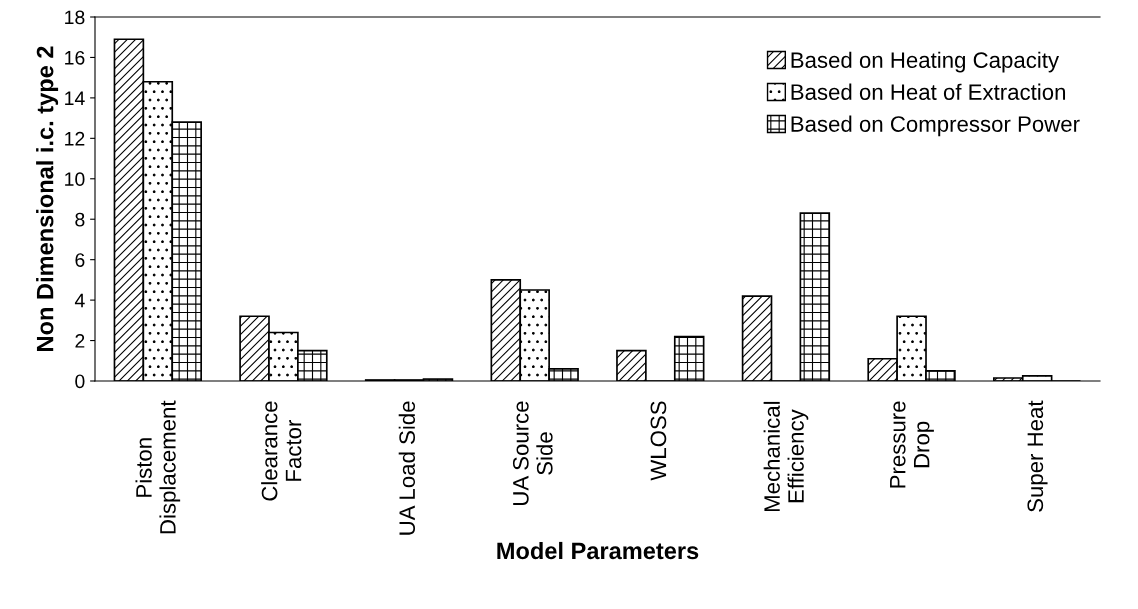 Image resolution: width=1138 pixels, height=609 pixels. What do you see at coordinates (658, 441) in the screenshot?
I see `x-tick-label: WLOSS` at bounding box center [658, 441].